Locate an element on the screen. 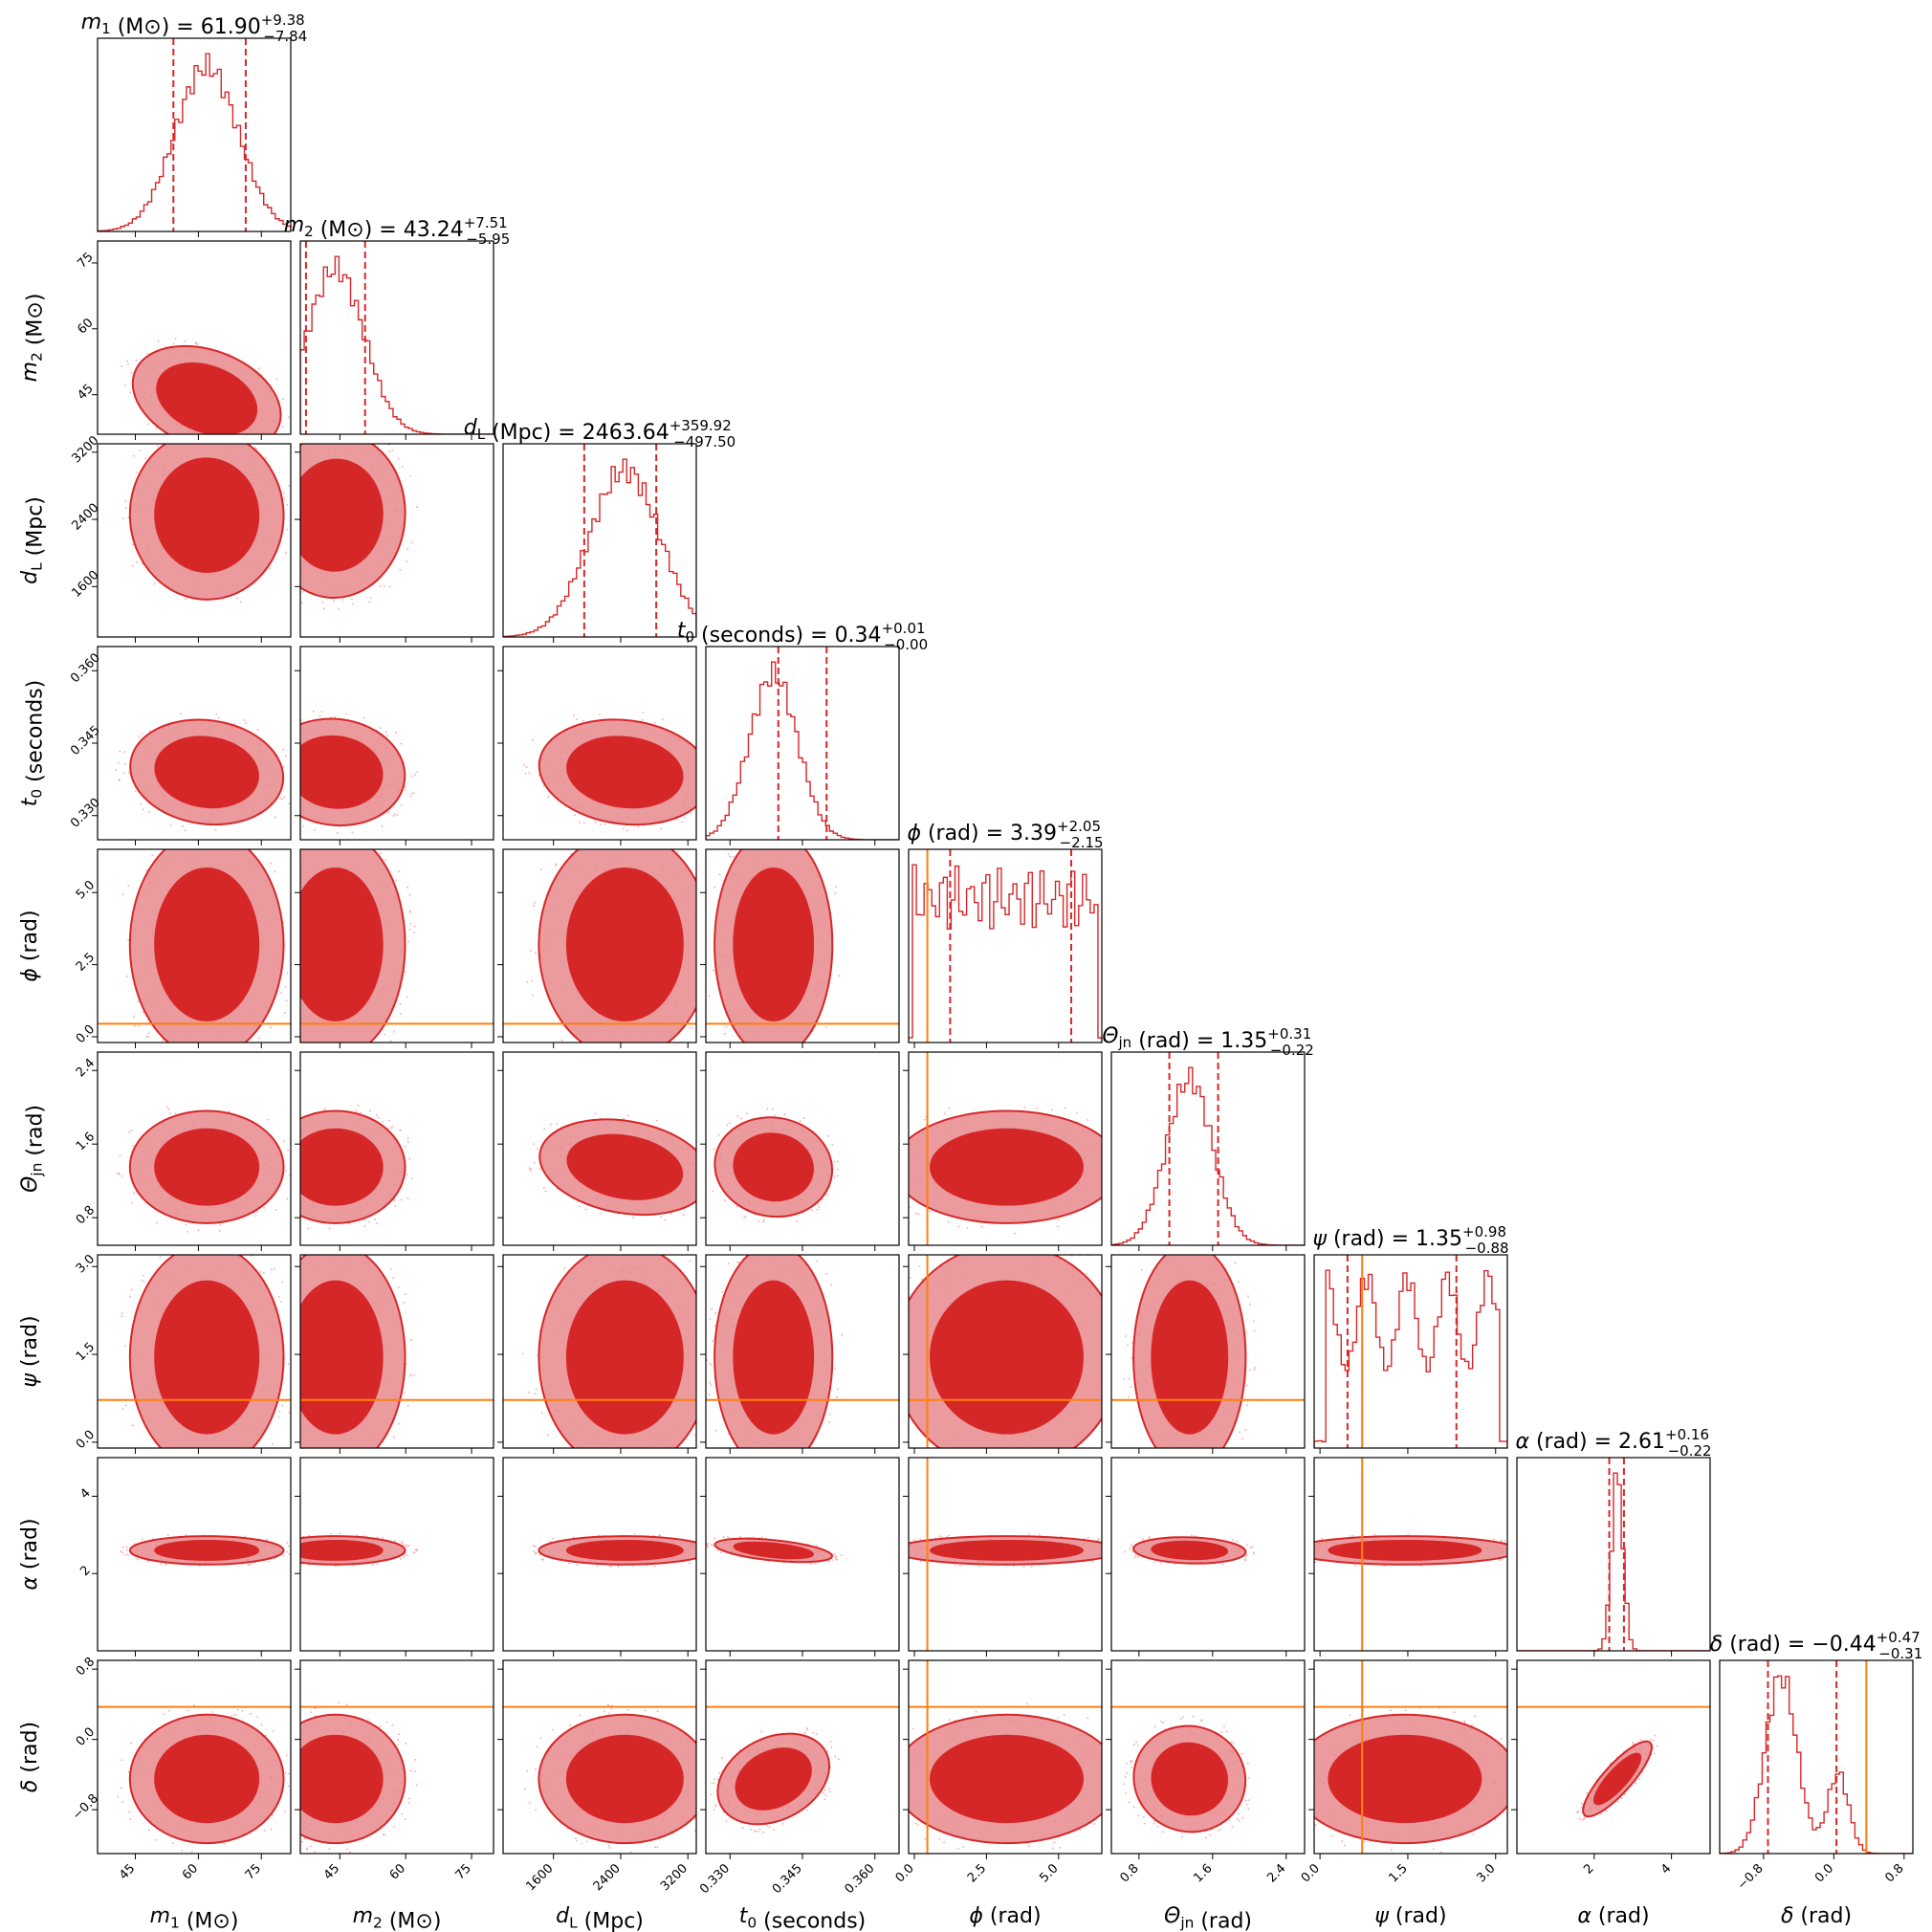  panel-delta-m1: 45 60 75−0.80.00.8m1 (M⊙)δ (rad) is located at coordinates (155, 1793).